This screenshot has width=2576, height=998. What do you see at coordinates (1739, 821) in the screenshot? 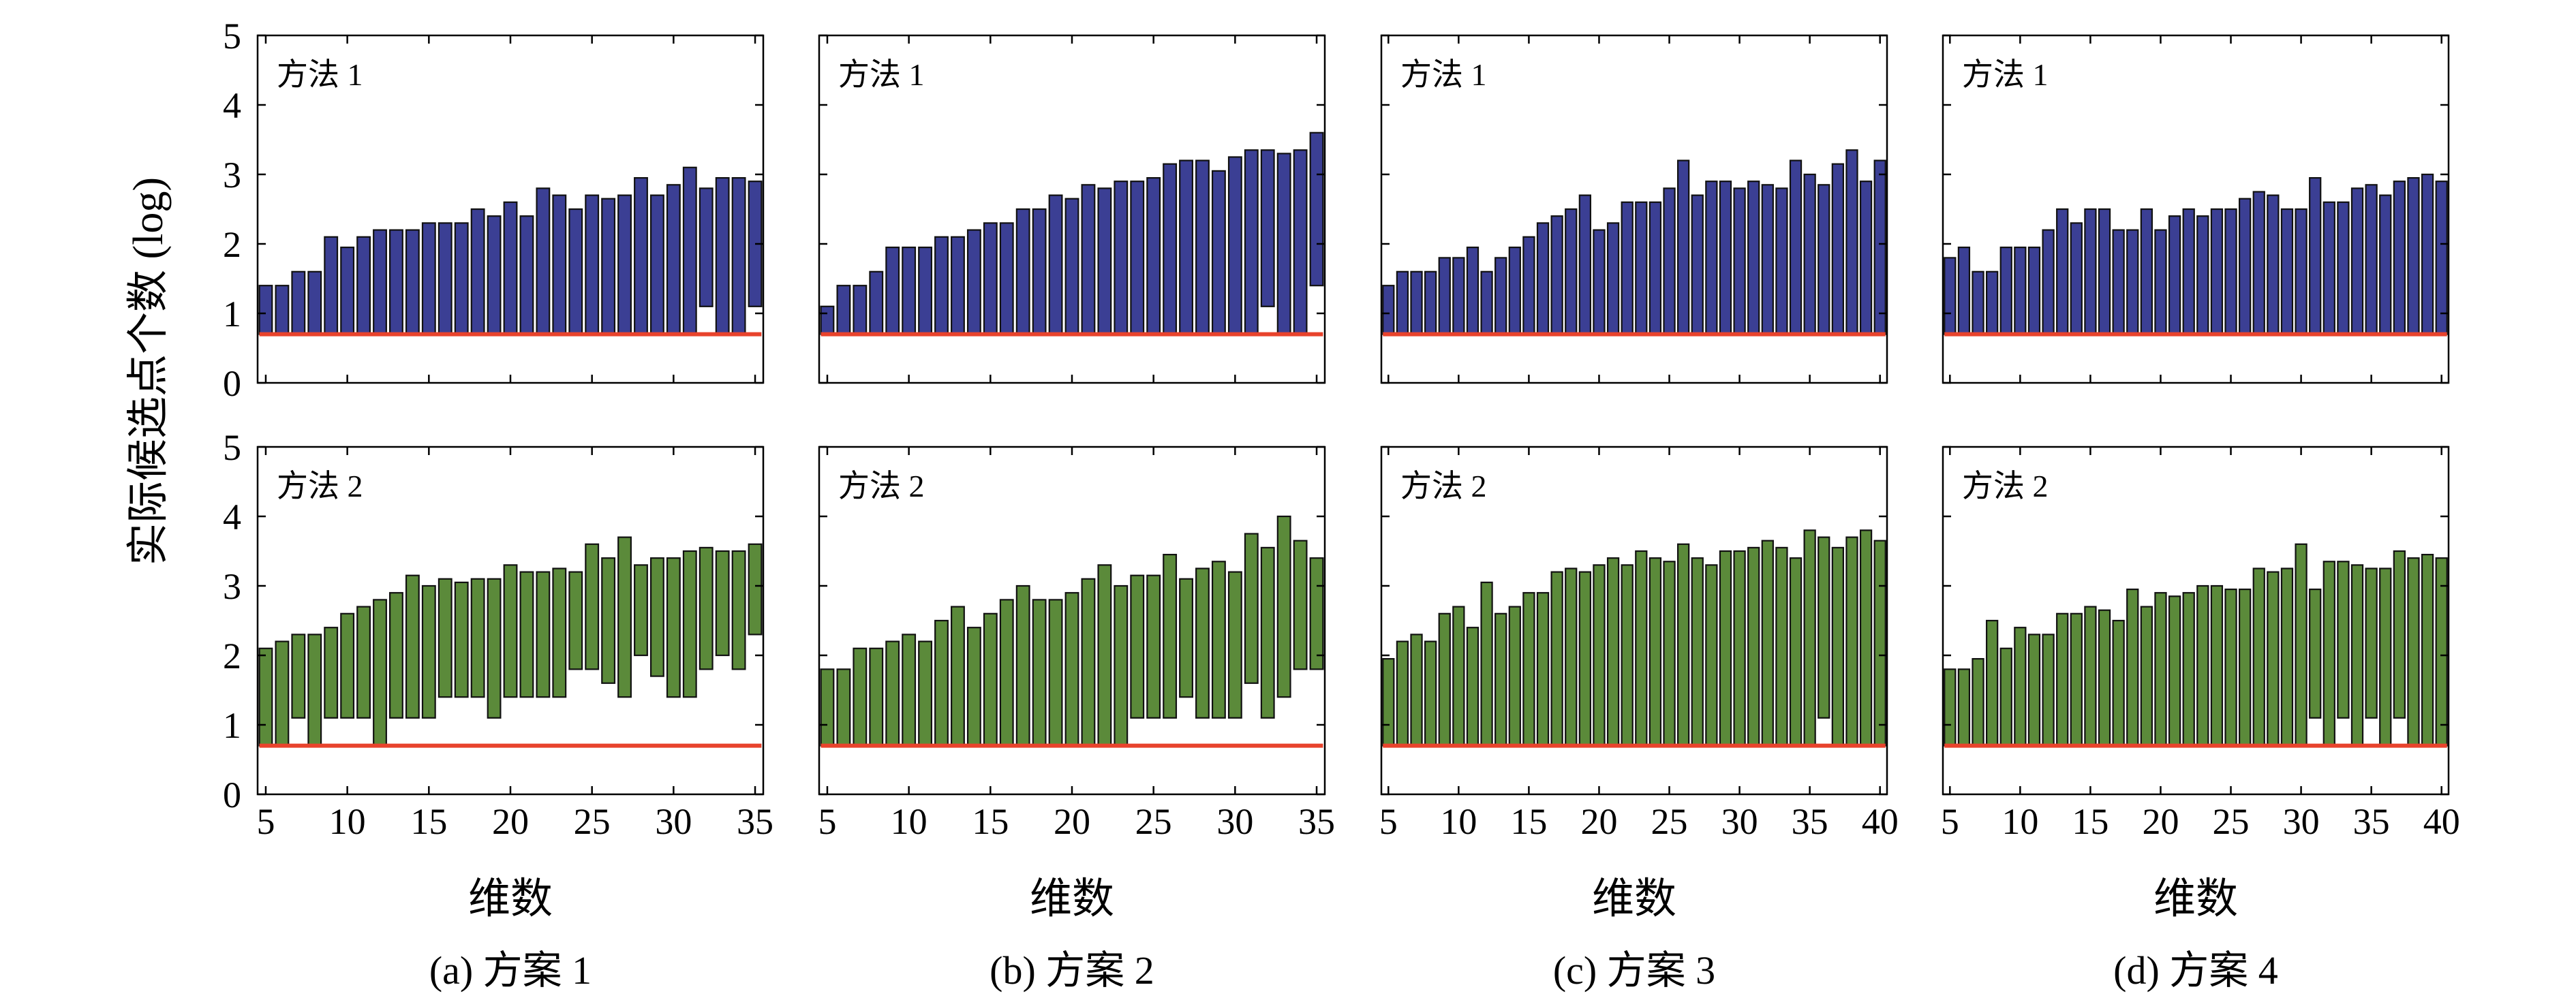
I see `x-tick-label: 30` at bounding box center [1739, 821].